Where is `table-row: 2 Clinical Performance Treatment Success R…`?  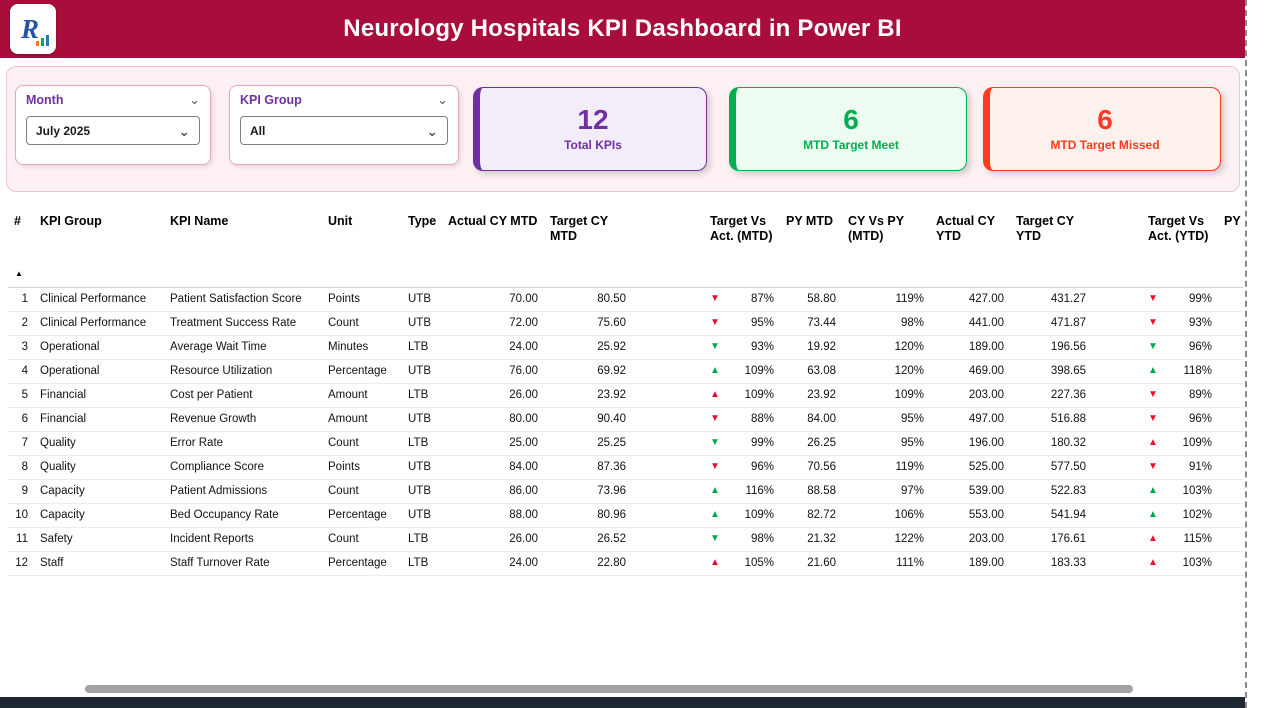
table-row: 2 Clinical Performance Treatment Success R… is located at coordinates (625, 323).